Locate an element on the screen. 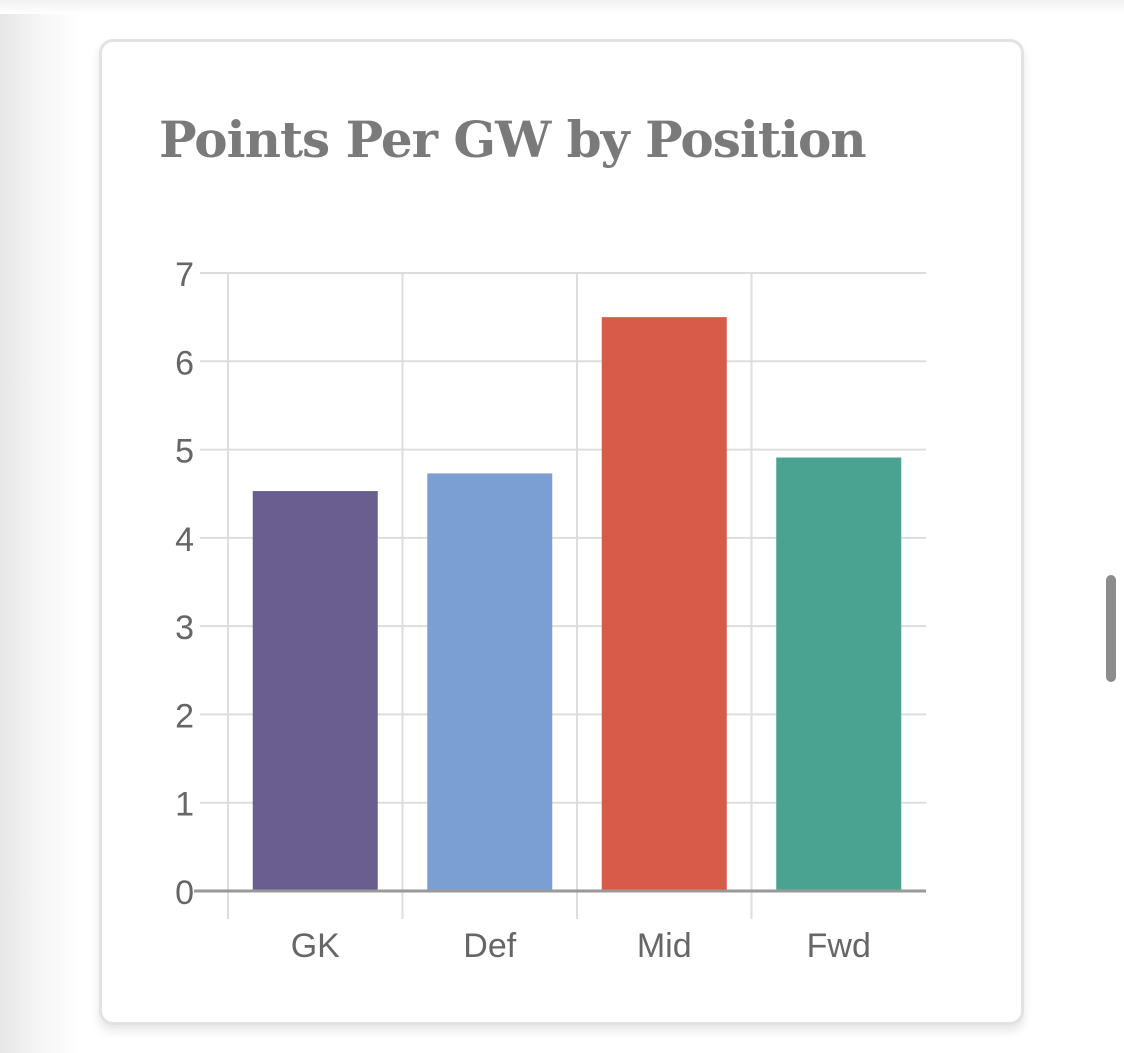  y-tick-label: 4 is located at coordinates (184, 540).